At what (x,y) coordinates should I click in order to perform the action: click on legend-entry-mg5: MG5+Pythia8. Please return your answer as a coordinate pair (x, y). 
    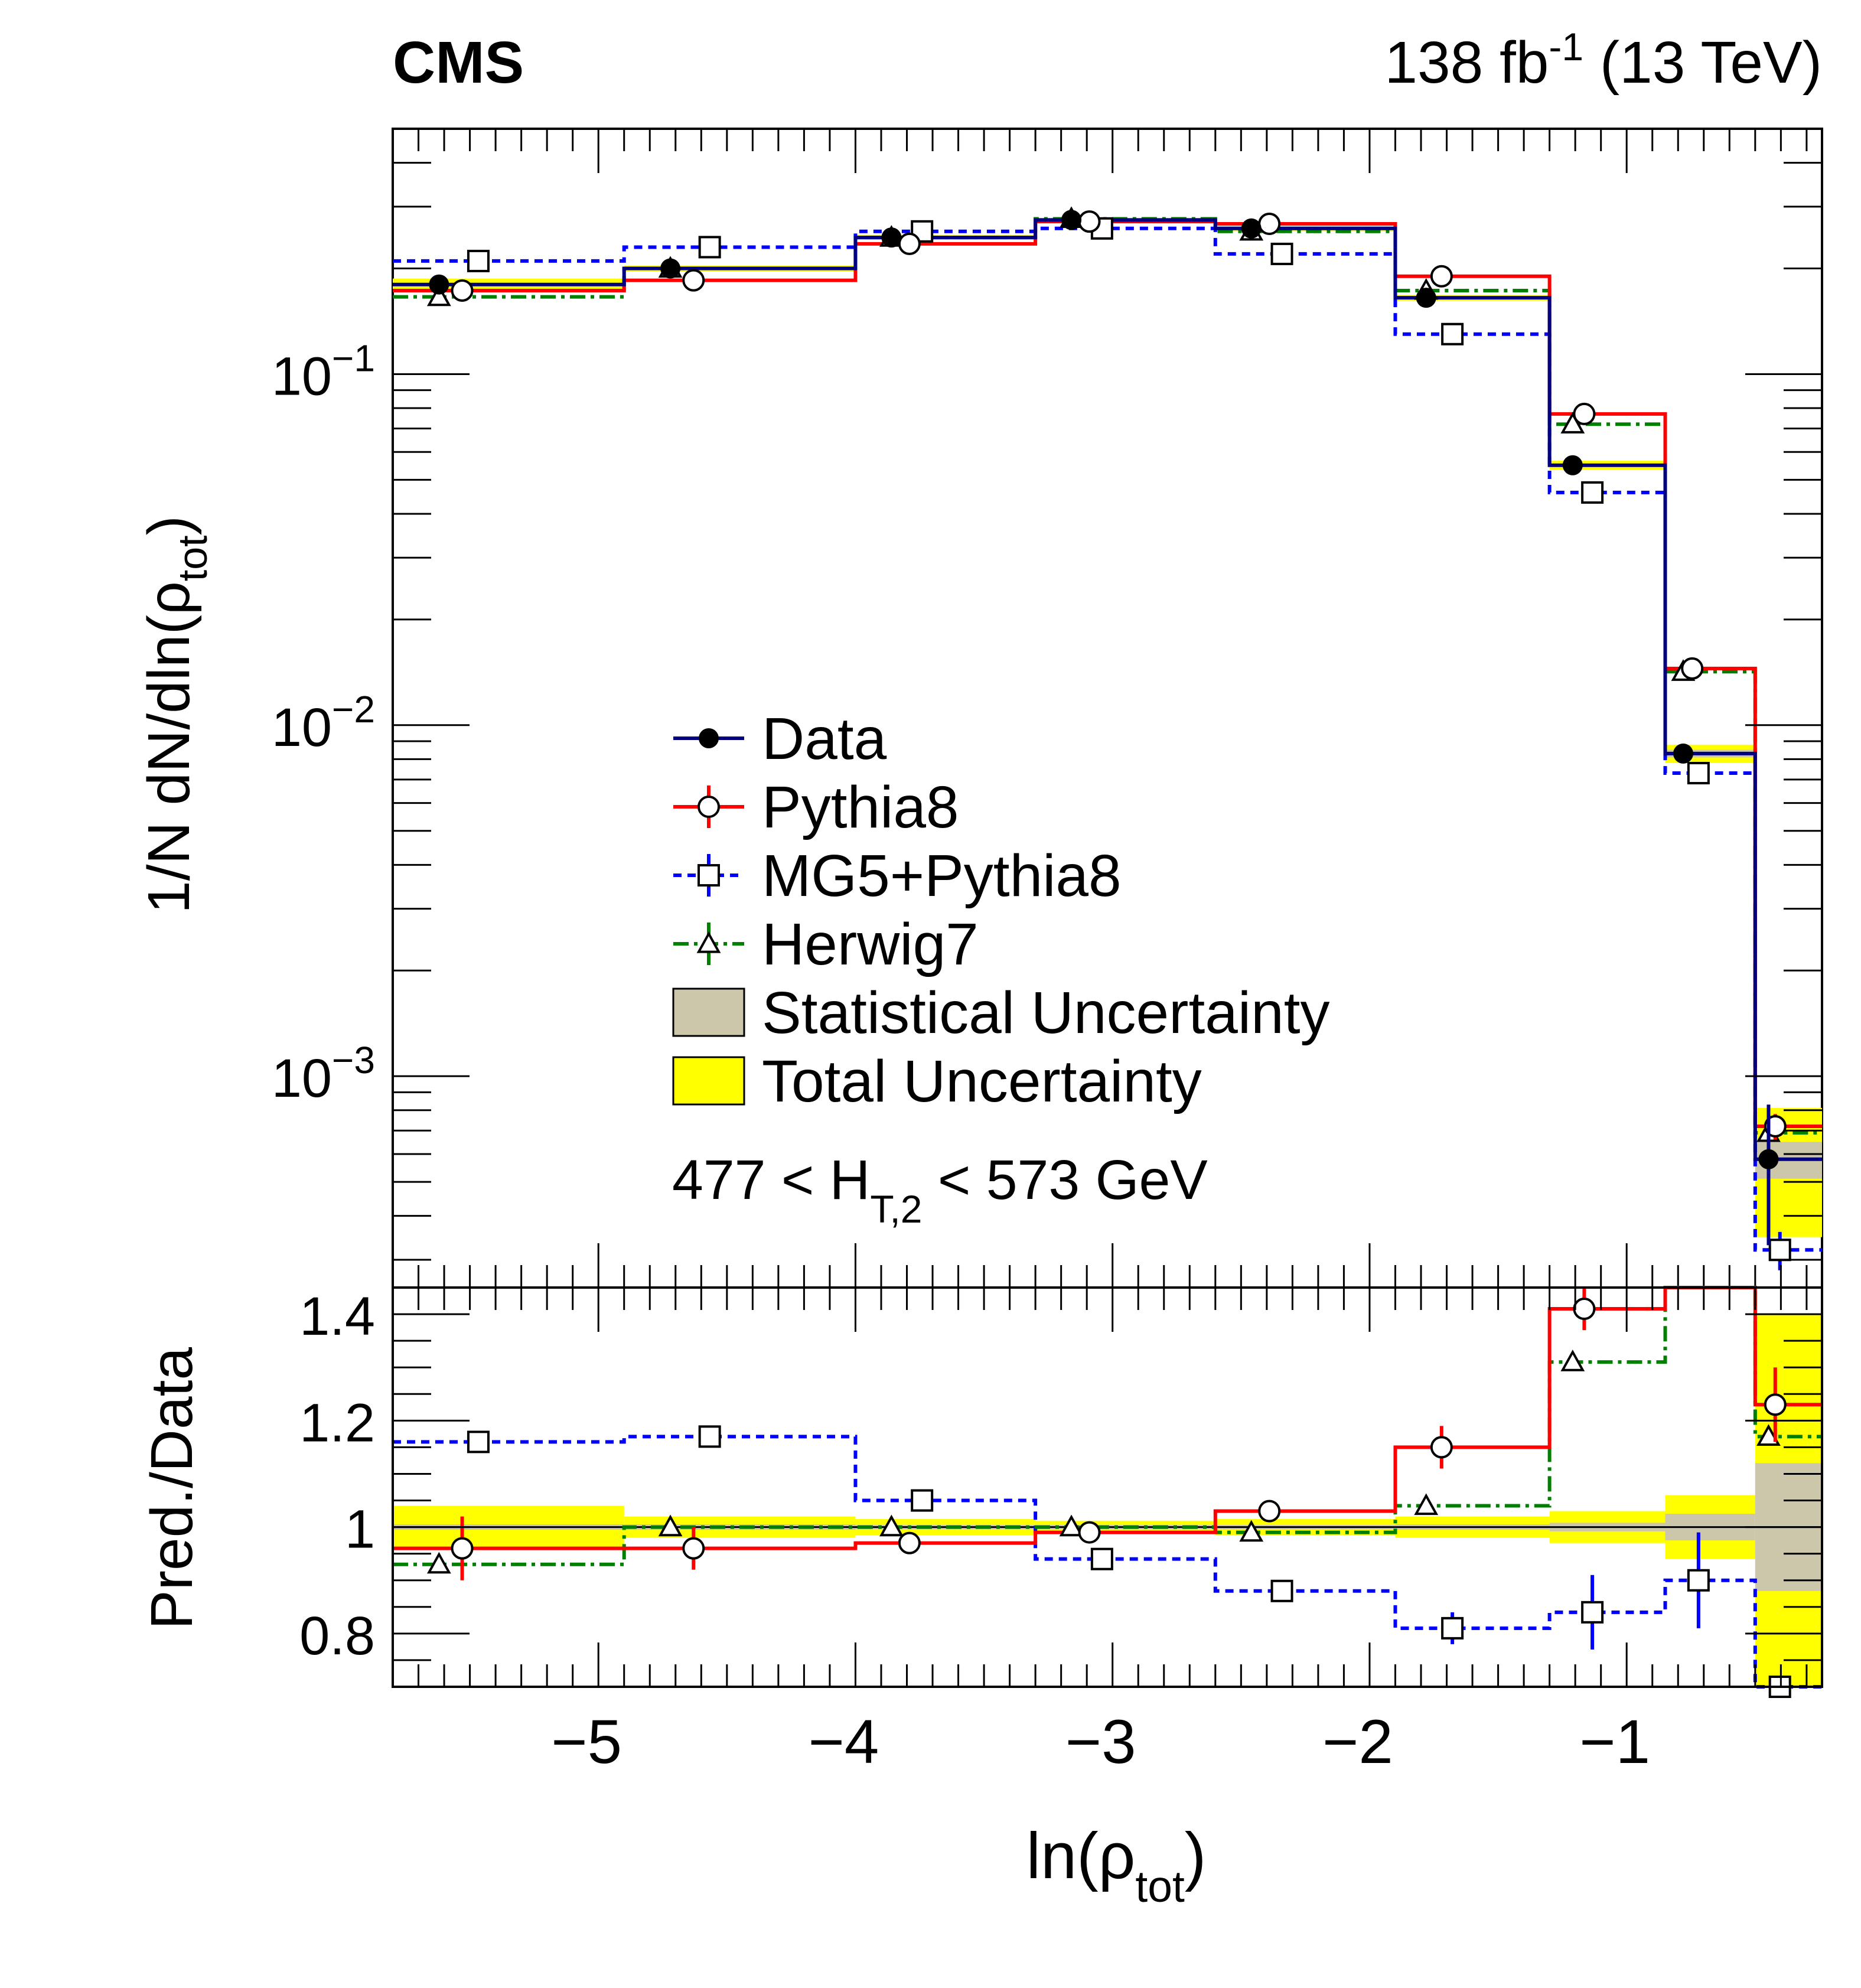
    Looking at the image, I should click on (897, 876).